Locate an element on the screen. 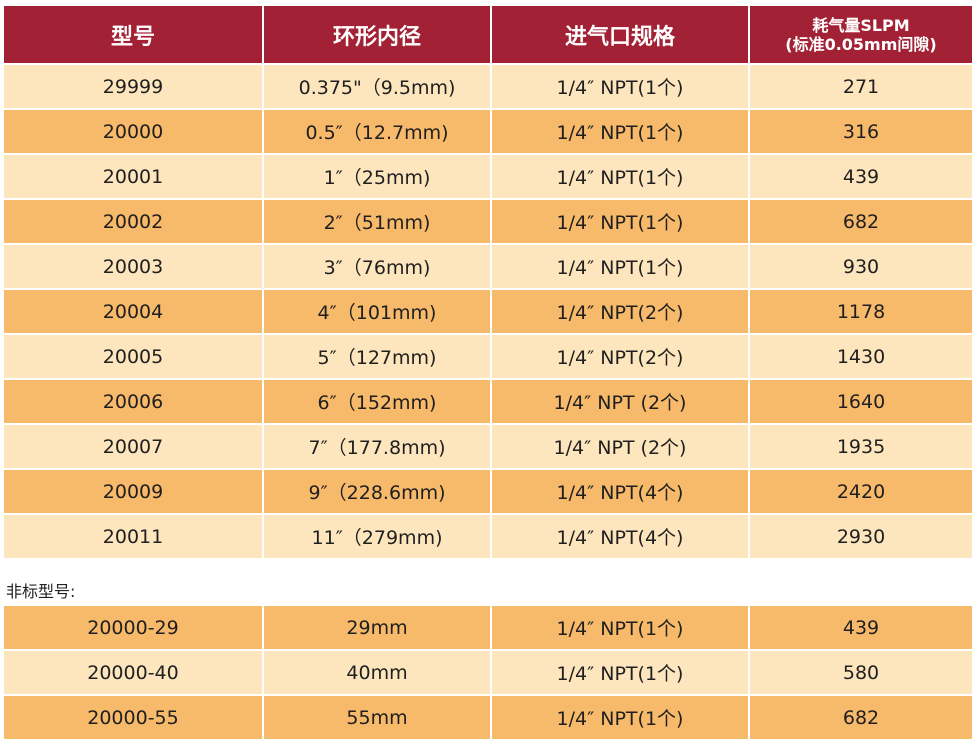  cell-model: 20005 is located at coordinates (133, 356).